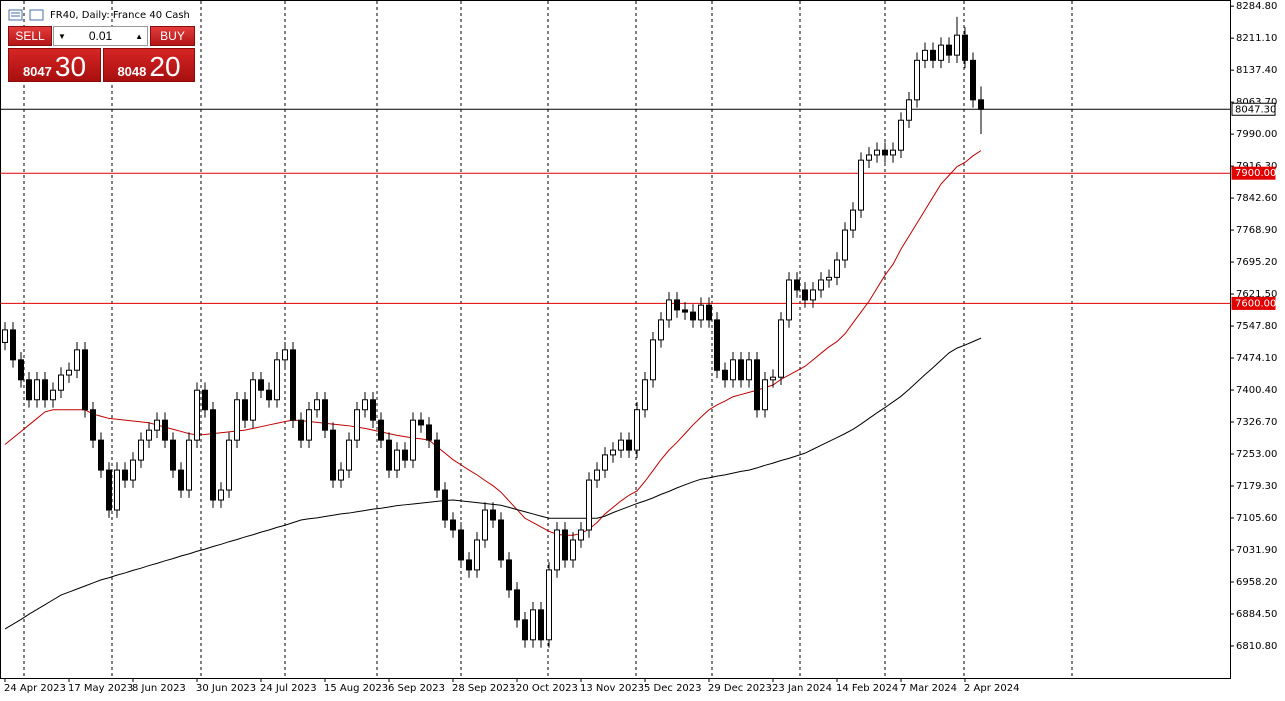  Describe the element at coordinates (15, 15) in the screenshot. I see `icon` at that location.